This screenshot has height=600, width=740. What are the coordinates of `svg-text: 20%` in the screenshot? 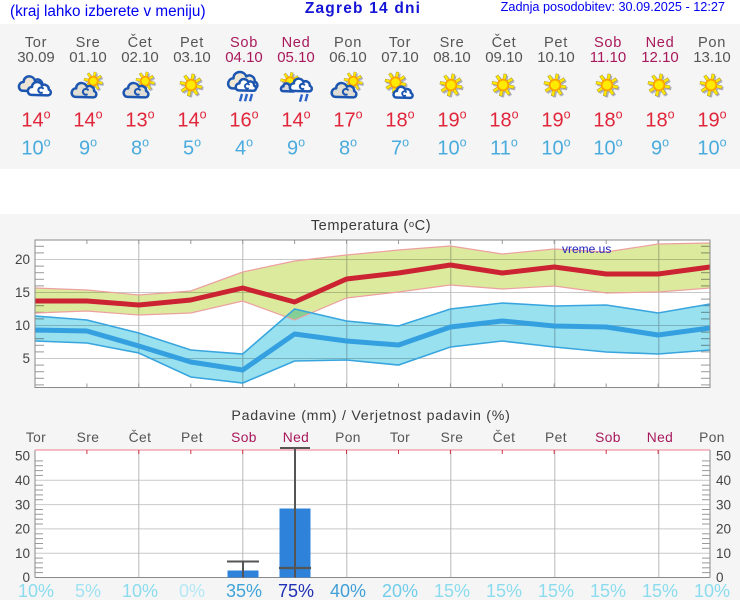 It's located at (400, 590).